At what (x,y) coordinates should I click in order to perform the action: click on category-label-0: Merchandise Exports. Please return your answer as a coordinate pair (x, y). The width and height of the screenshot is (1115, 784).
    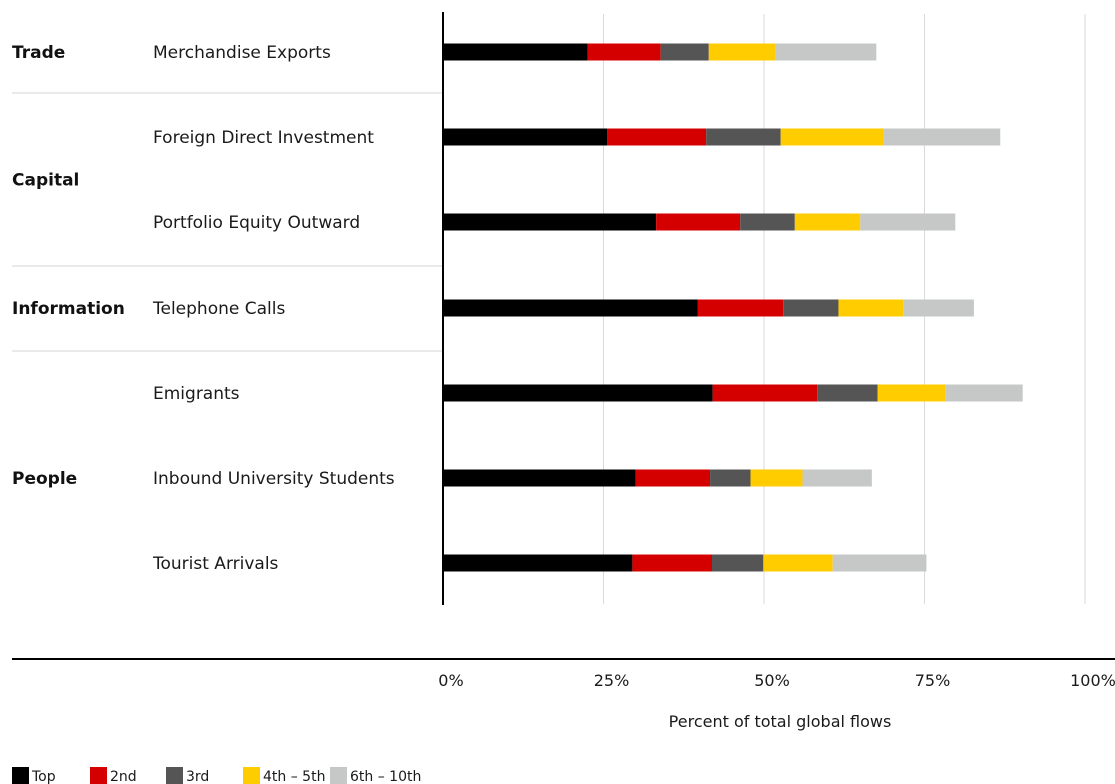
    Looking at the image, I should click on (242, 53).